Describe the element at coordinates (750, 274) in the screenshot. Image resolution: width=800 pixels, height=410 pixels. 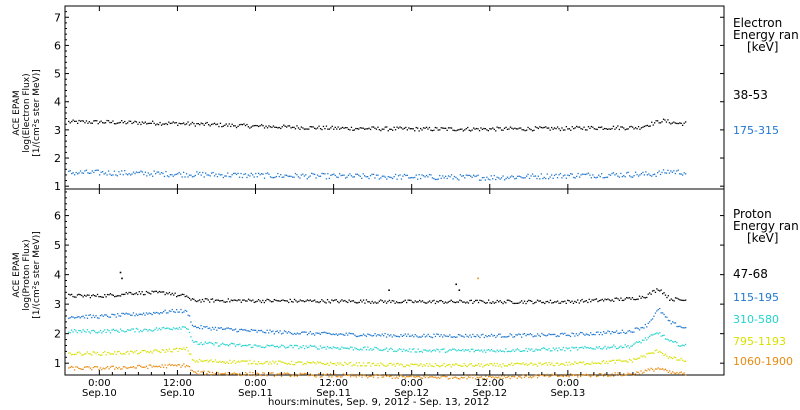
I see `legend-proton-47-68: 47-68` at that location.